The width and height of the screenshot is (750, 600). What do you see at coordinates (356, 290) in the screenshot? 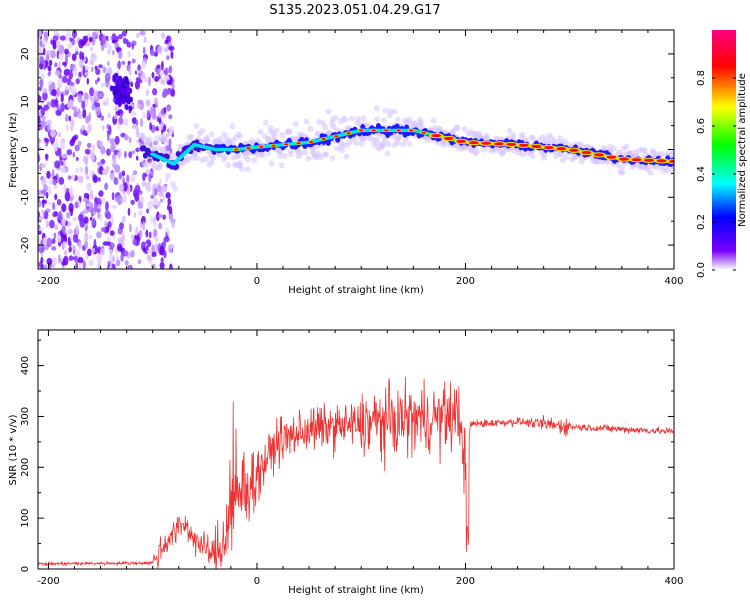
I see `spectrogram-x-label: Height of straight line (km)` at bounding box center [356, 290].